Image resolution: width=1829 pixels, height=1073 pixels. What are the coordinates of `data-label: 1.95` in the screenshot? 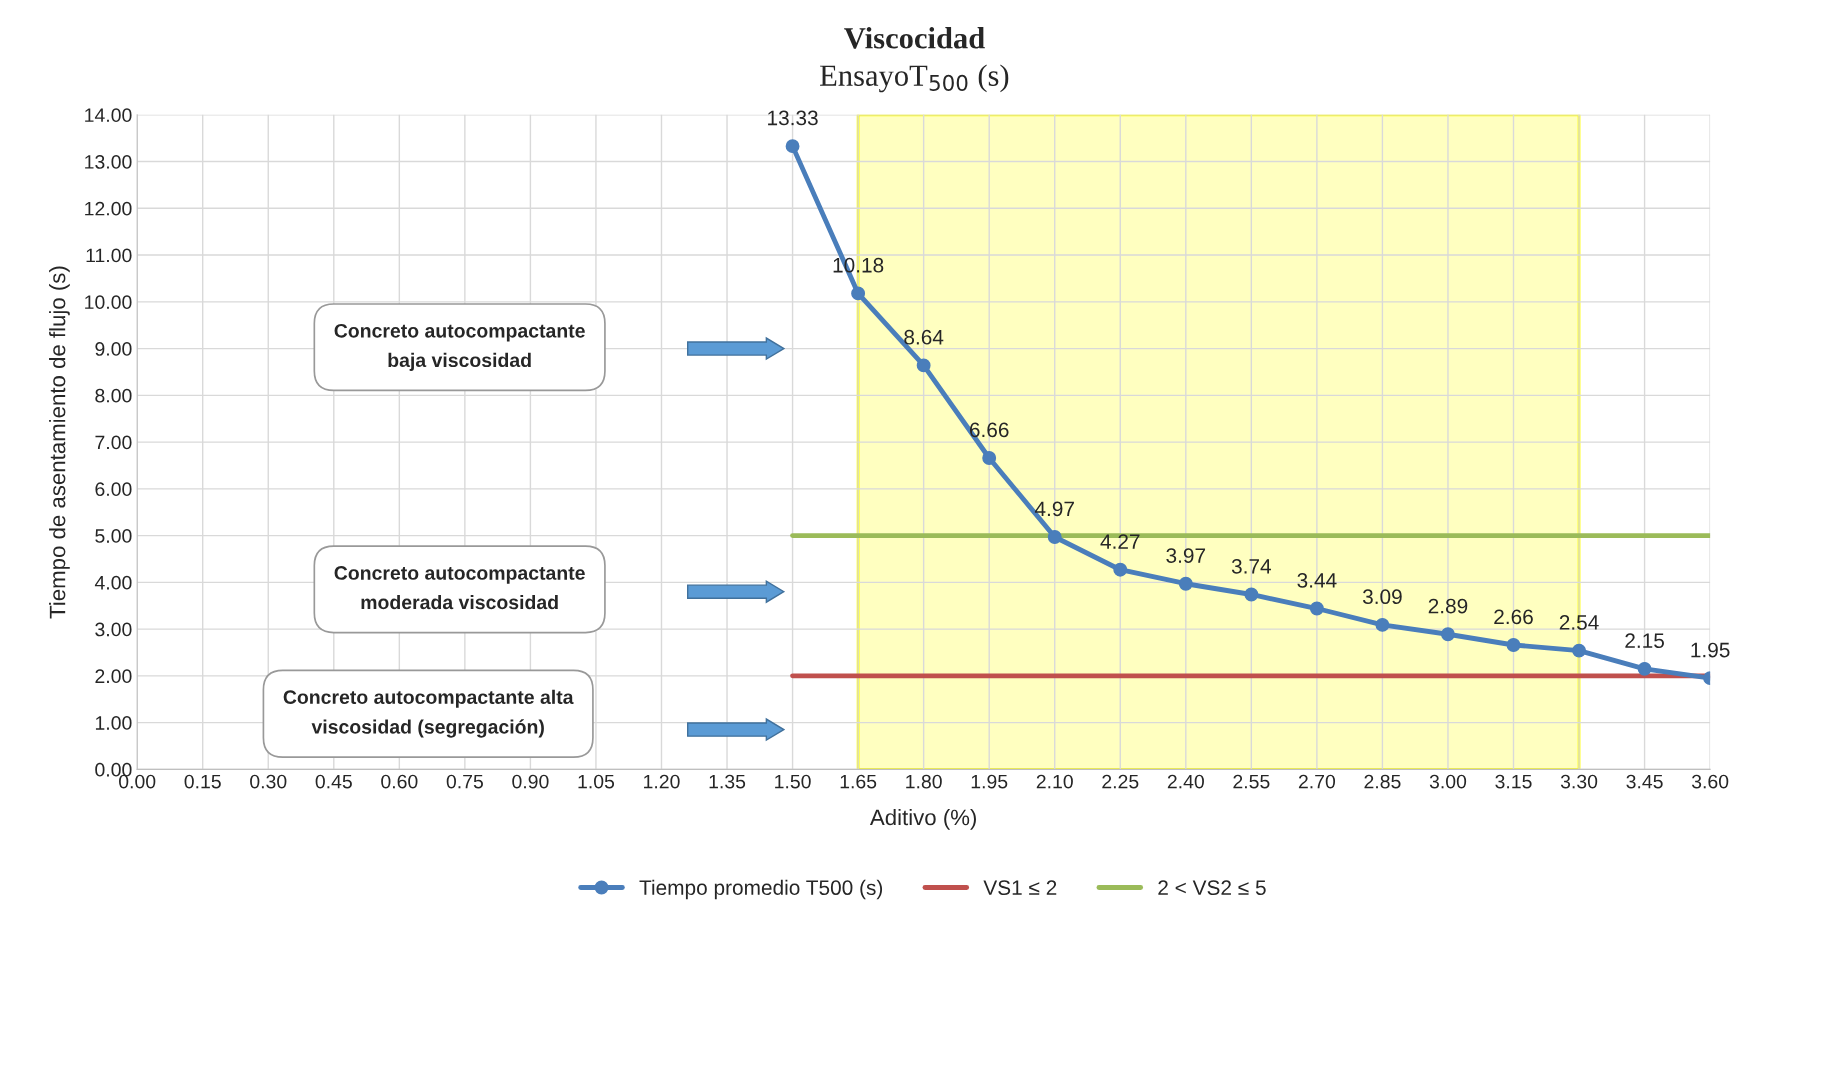 It's located at (1710, 650).